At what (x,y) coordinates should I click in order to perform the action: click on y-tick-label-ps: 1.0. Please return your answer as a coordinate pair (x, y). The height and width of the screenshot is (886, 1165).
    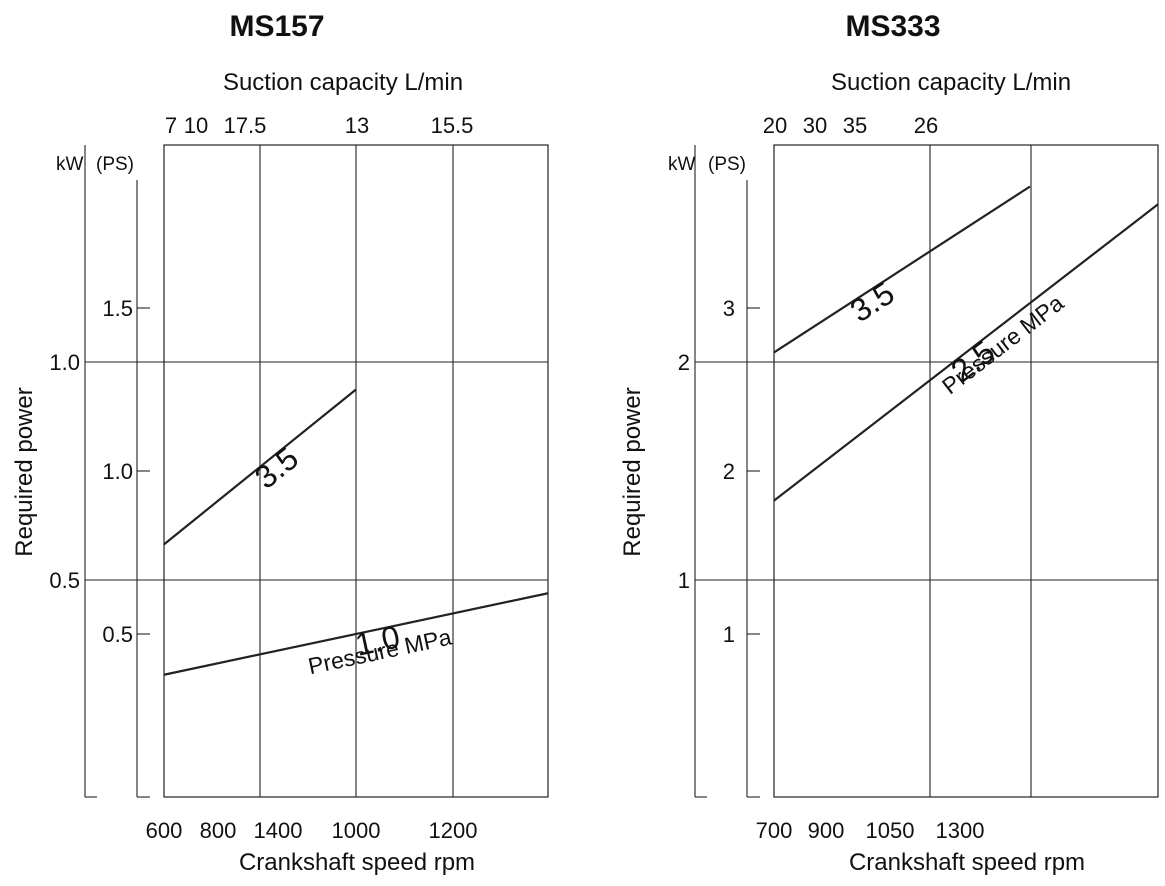
    Looking at the image, I should click on (117, 471).